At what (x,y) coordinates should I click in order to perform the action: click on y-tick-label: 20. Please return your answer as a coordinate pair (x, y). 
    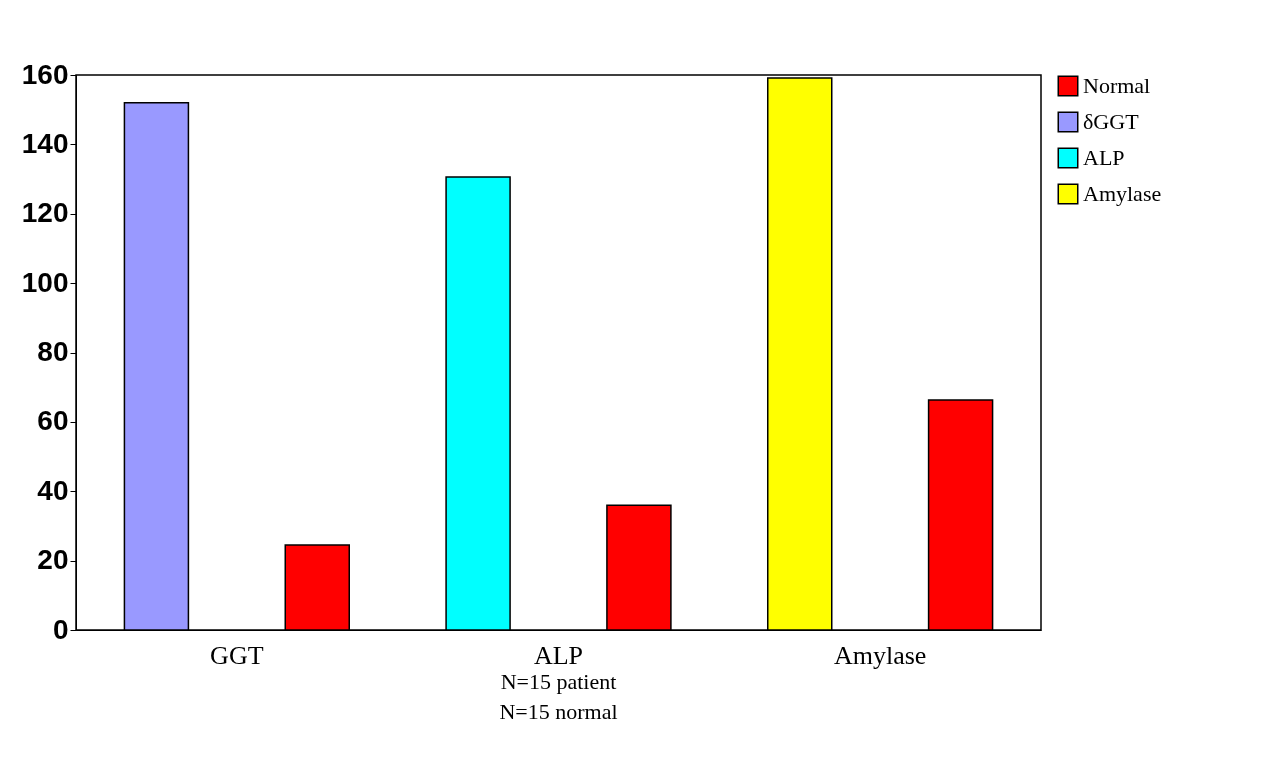
    Looking at the image, I should click on (53, 560).